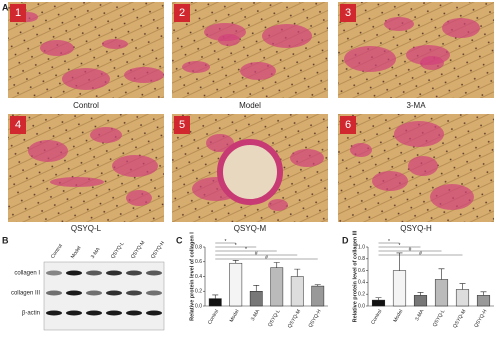 The width and height of the screenshot is (500, 339). Describe the element at coordinates (86, 228) in the screenshot. I see `micrograph-label: QSYQ-L` at that location.